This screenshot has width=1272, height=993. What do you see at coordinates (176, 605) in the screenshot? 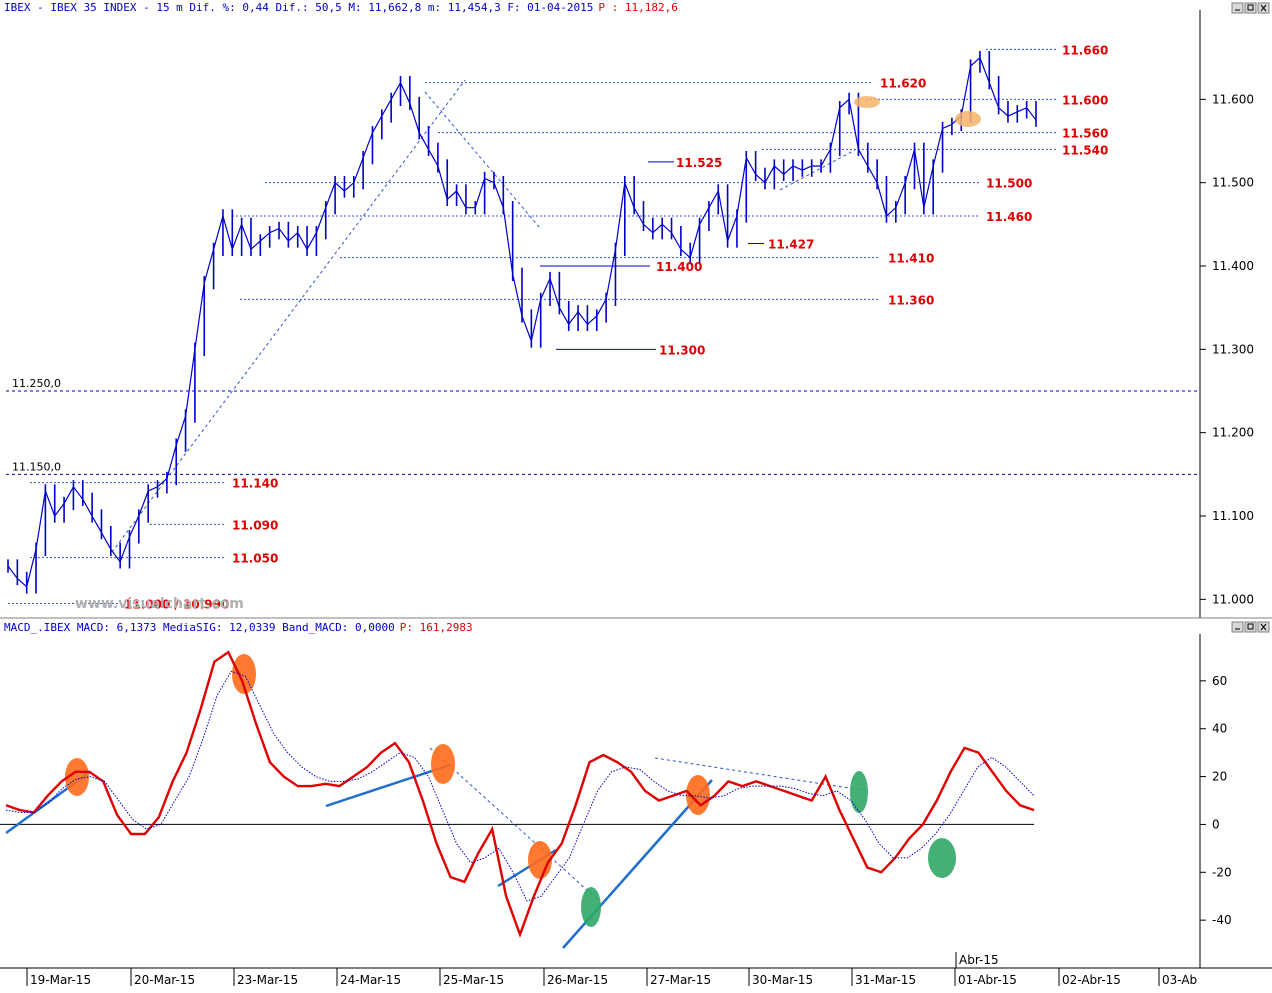
I see `level-label: 11.000 / 10.990` at bounding box center [176, 605].